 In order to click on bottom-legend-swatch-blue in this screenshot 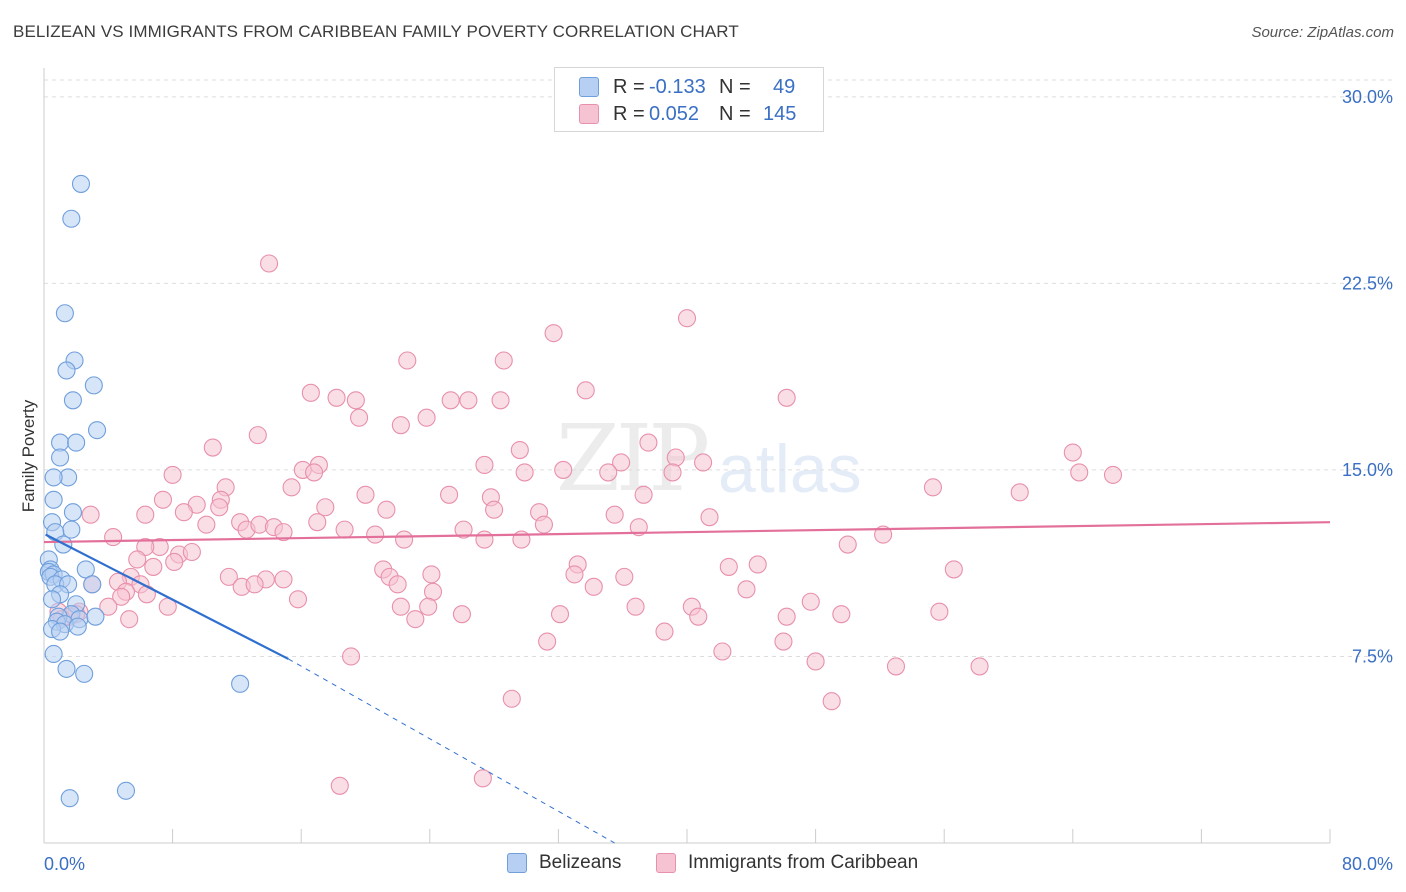, I will do `click(517, 863)`.